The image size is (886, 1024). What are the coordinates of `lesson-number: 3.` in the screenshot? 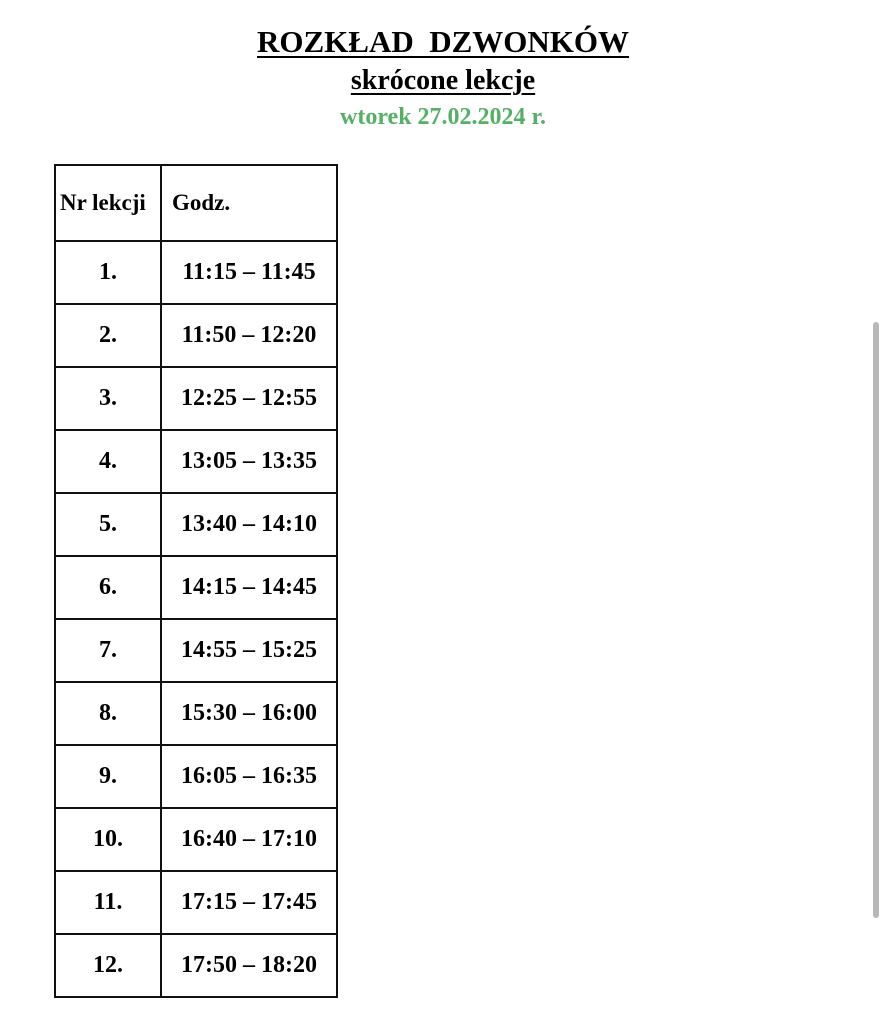 It's located at (108, 398).